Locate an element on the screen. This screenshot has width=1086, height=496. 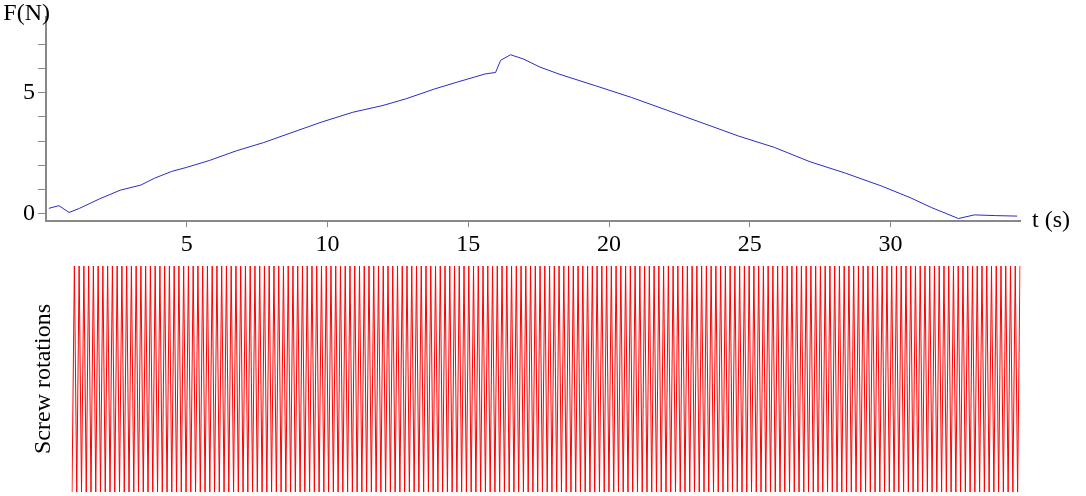
x-tick-label: 5 is located at coordinates (186, 242).